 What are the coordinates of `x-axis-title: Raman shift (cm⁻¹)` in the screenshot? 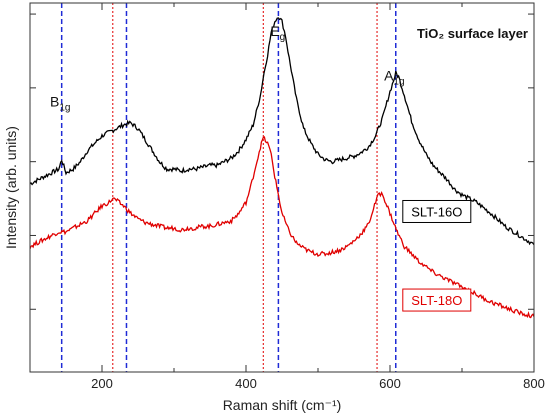 It's located at (282, 405).